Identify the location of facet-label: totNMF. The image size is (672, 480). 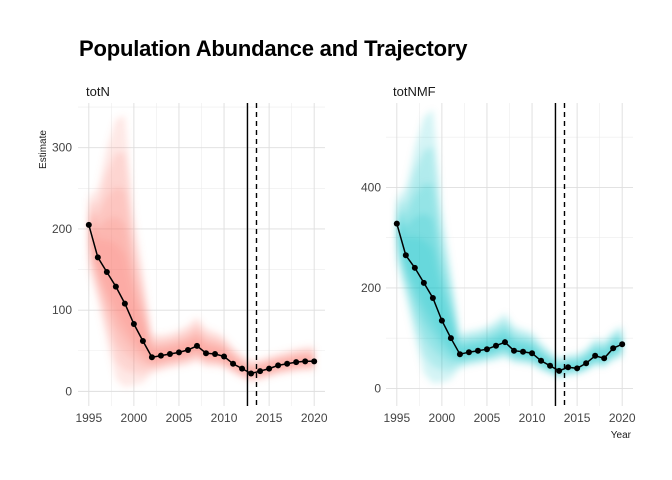
(414, 91).